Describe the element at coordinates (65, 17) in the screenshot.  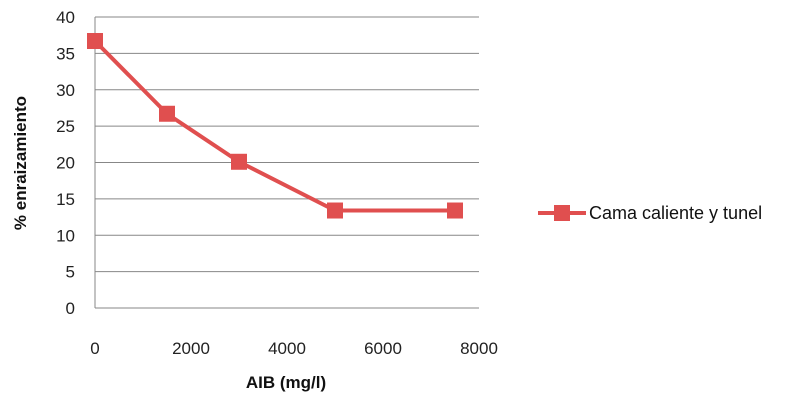
I see `y-tick-label: 40` at that location.